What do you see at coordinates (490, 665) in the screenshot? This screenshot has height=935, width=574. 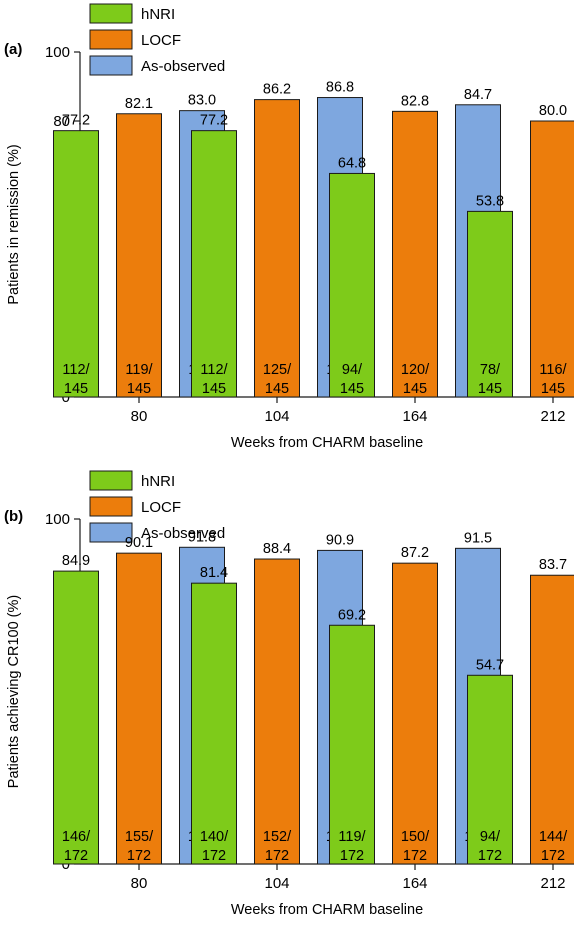 I see `bar-value-label: 54.7` at bounding box center [490, 665].